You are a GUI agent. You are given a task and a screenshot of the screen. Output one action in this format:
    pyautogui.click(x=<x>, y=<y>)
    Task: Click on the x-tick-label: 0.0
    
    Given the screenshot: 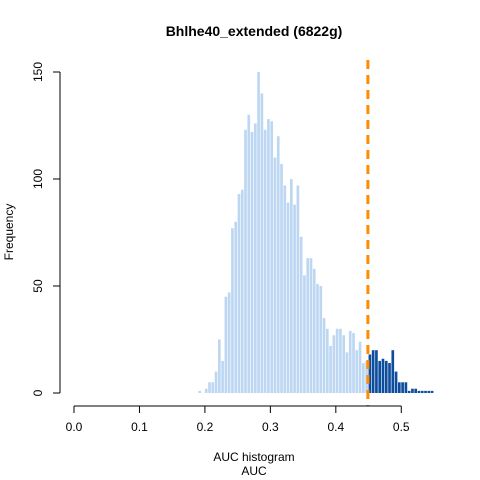 What is the action you would take?
    pyautogui.click(x=74, y=427)
    